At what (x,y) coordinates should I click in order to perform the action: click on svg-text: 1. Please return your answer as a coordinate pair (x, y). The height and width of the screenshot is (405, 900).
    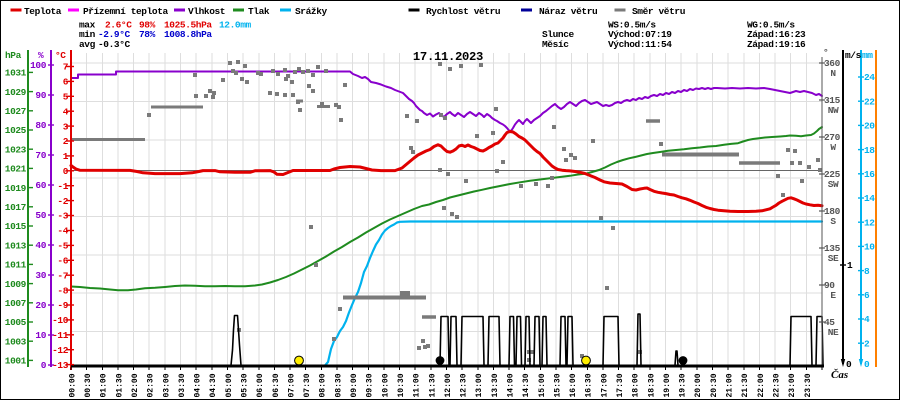
    Looking at the image, I should click on (850, 265).